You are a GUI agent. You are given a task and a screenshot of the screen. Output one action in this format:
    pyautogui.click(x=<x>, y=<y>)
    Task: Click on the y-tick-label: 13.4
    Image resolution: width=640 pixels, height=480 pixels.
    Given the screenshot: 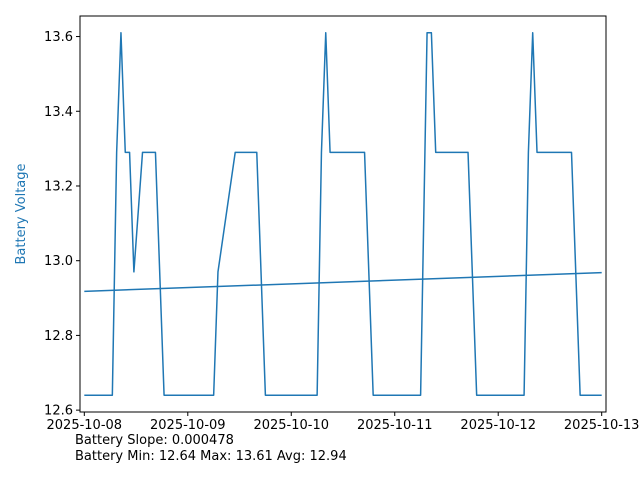 What is the action you would take?
    pyautogui.click(x=58, y=112)
    